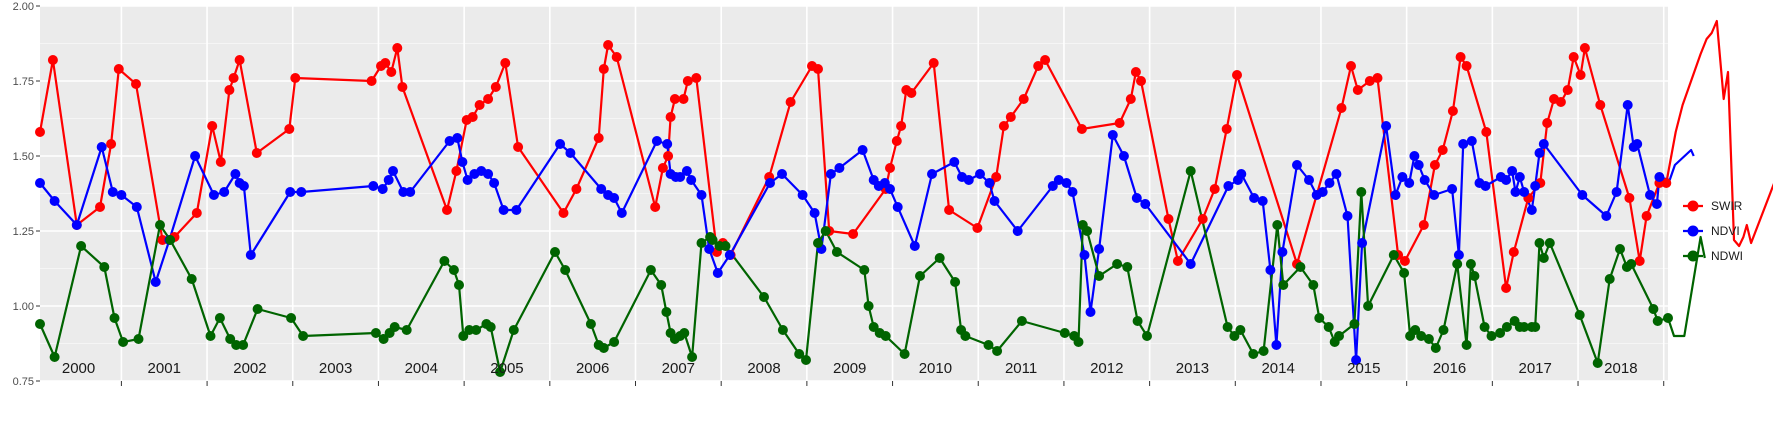 The image size is (1773, 447). Describe the element at coordinates (23, 157) in the screenshot. I see `y-tick-label: 1.50` at that location.